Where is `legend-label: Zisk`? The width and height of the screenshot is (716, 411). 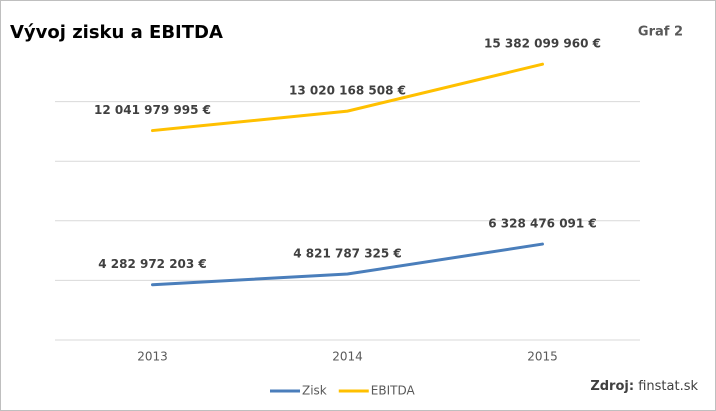 legend-label: Zisk is located at coordinates (314, 391).